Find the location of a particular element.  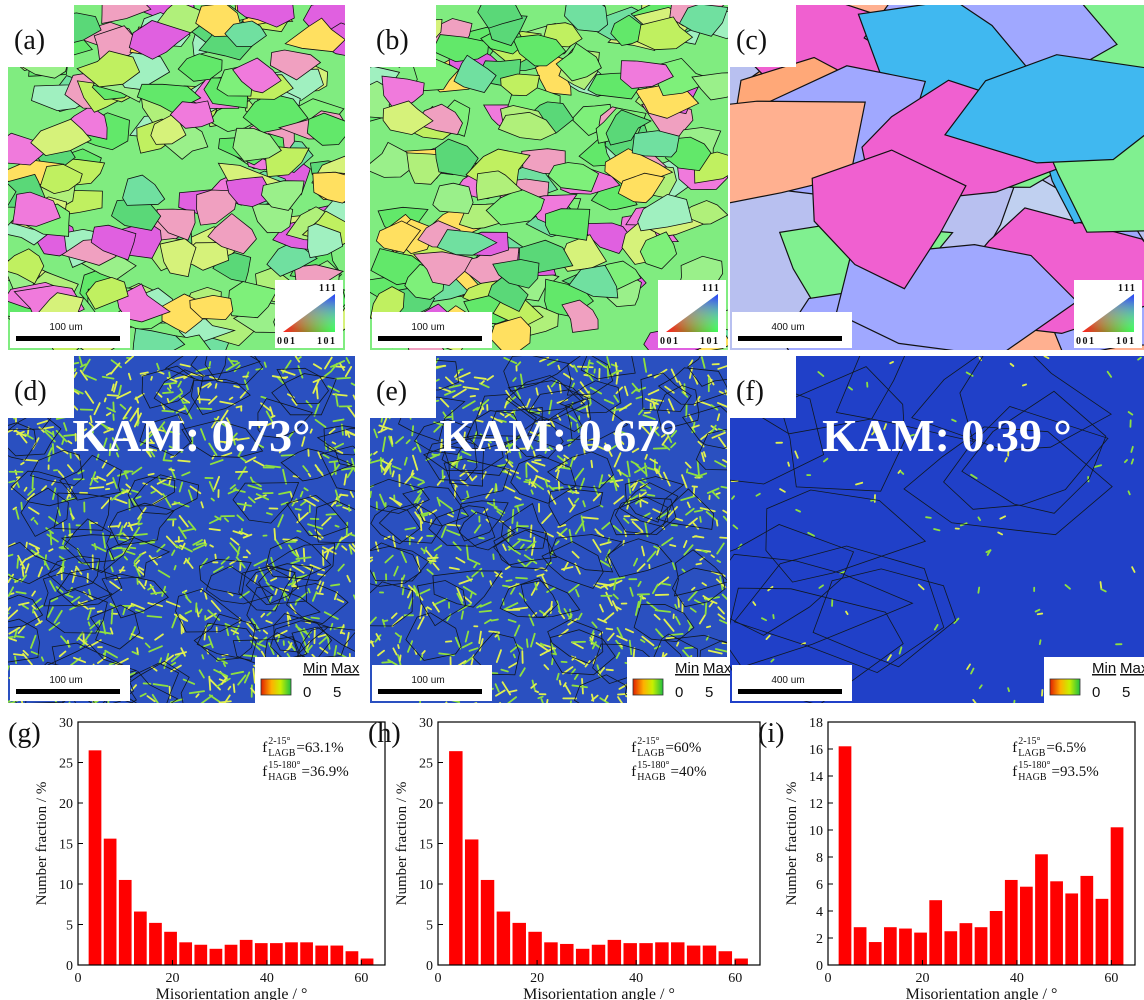

panel-label: (d) is located at coordinates (30, 391).